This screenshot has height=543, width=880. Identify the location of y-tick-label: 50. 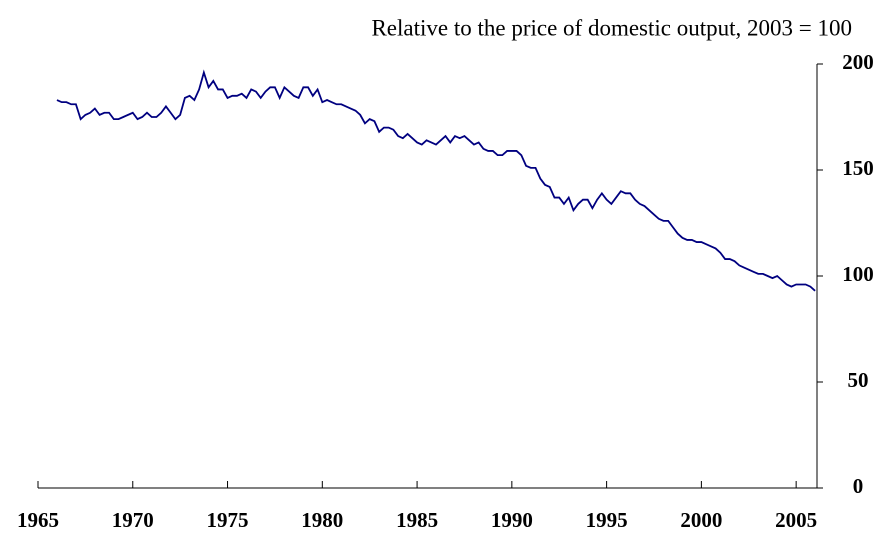
(858, 380).